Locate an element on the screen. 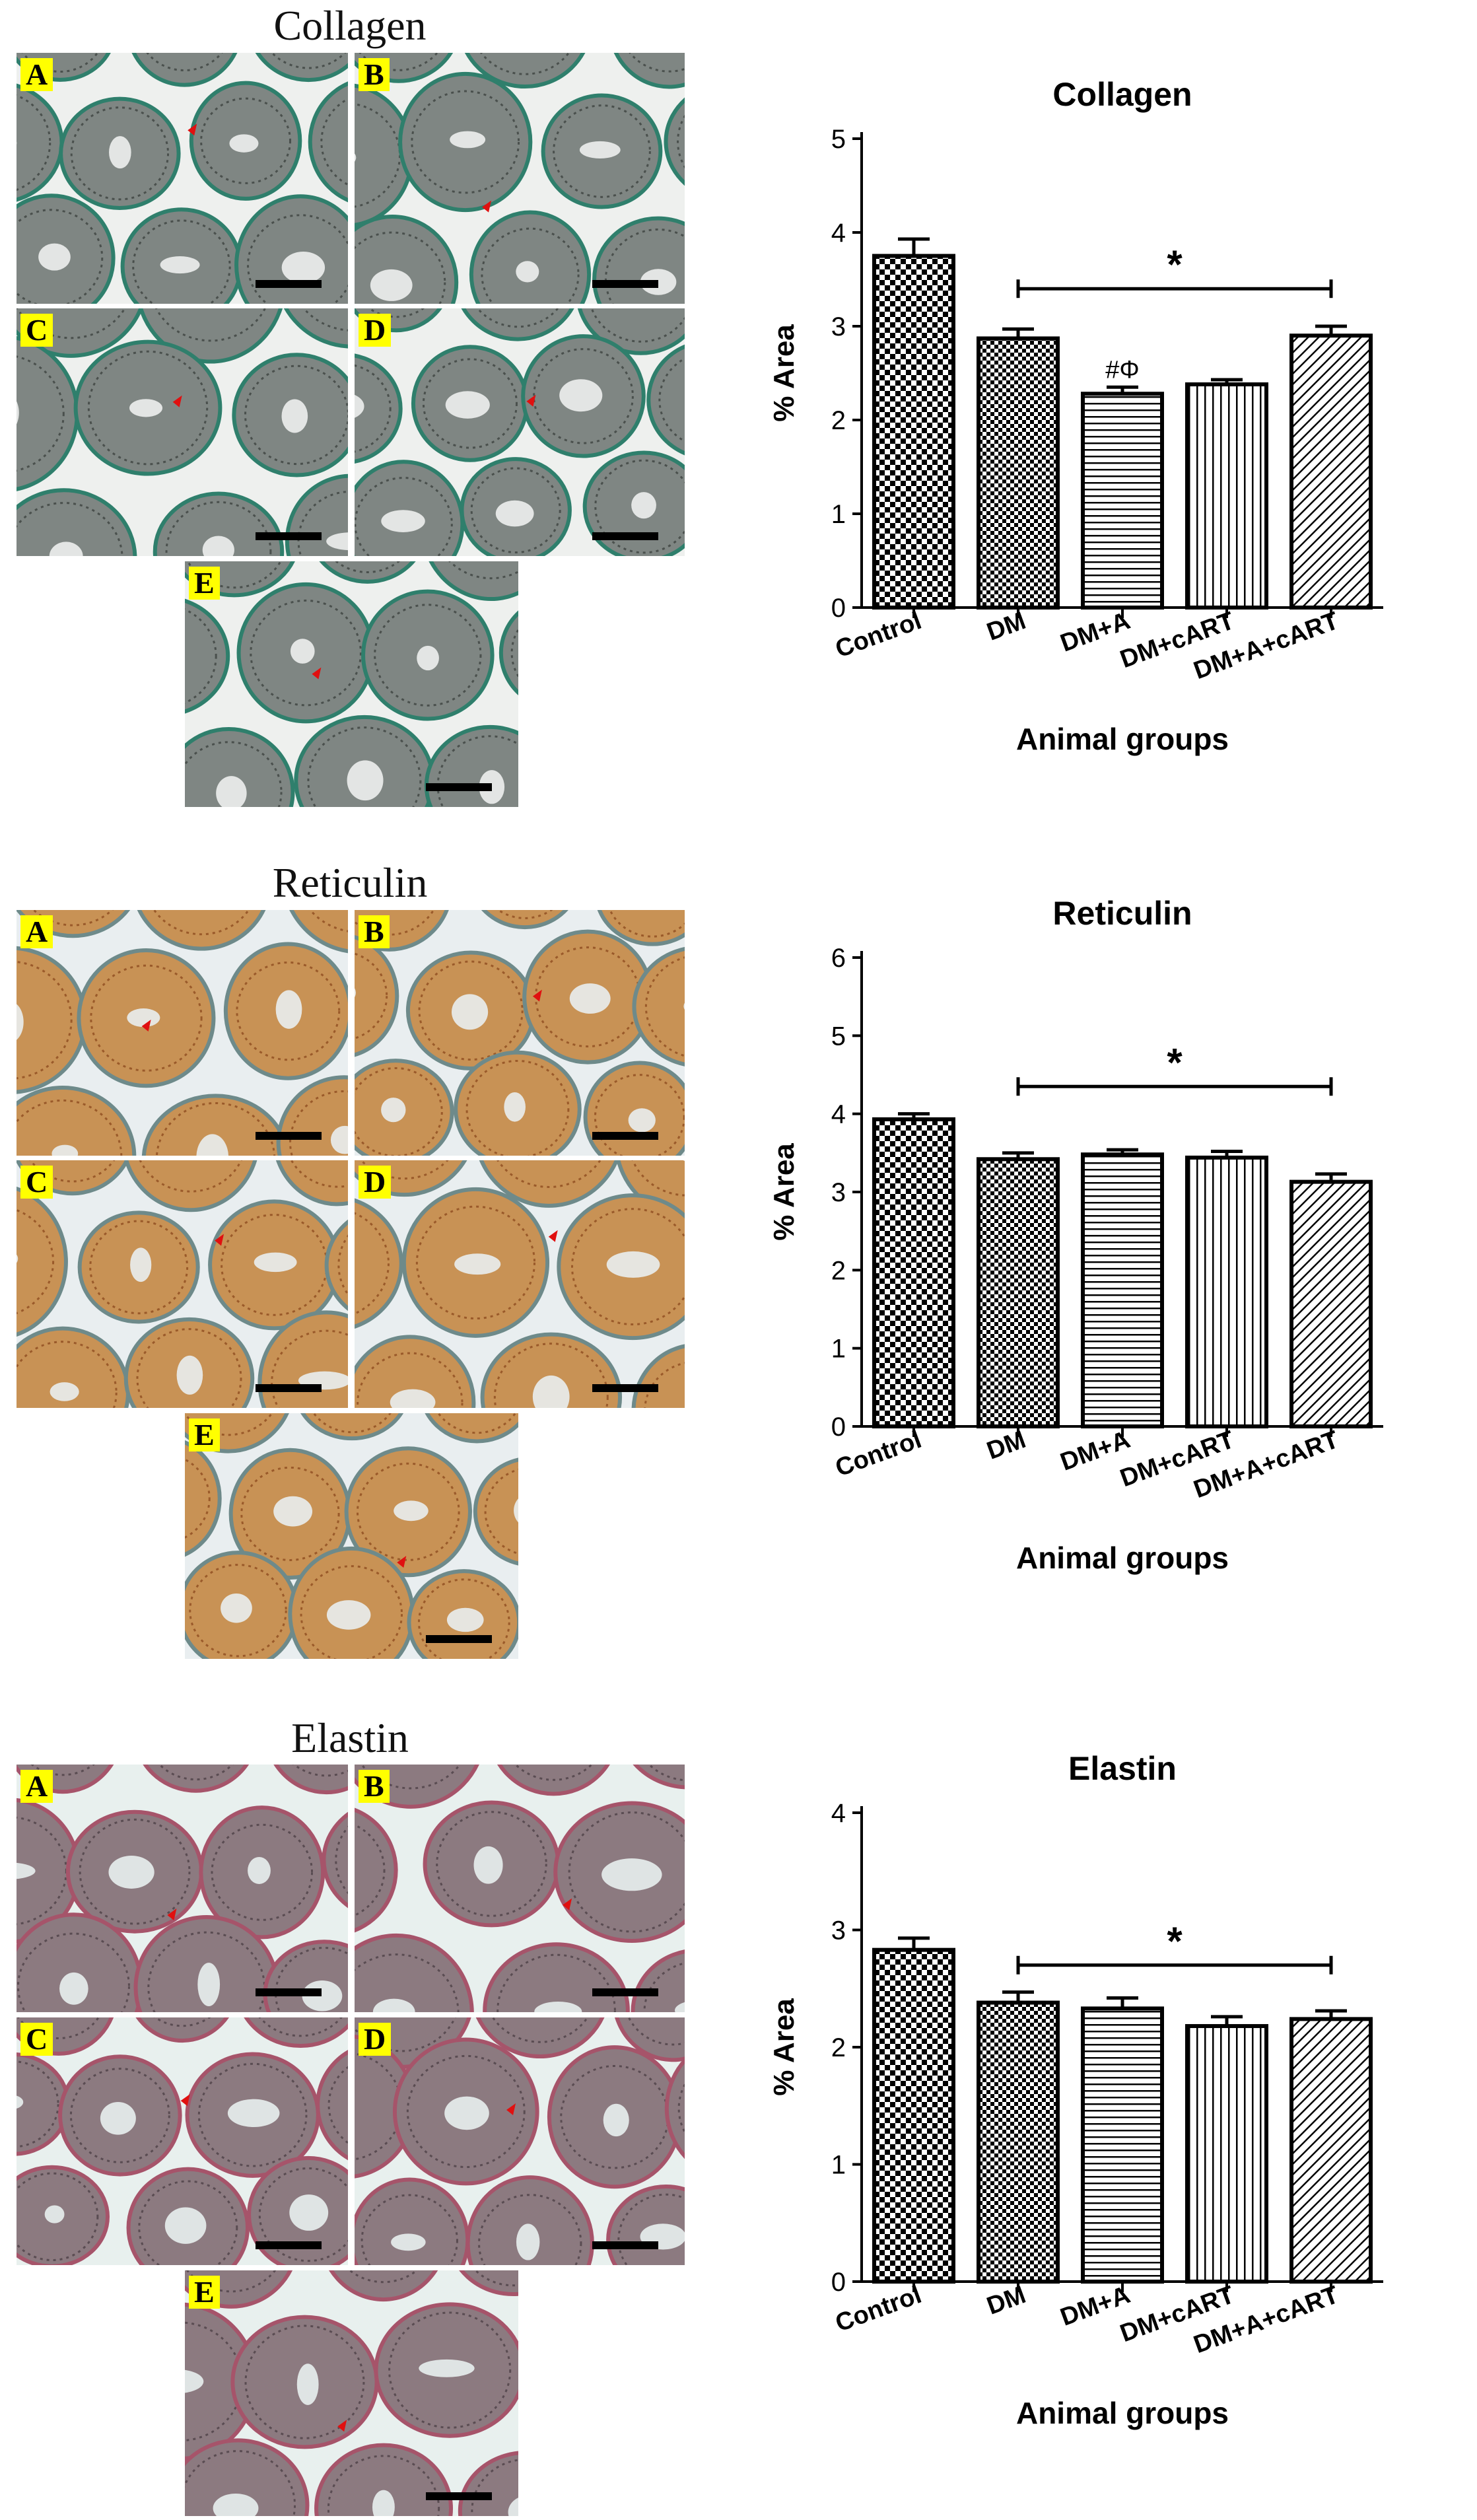 Image resolution: width=1477 pixels, height=2520 pixels. y-tick-label: 5 is located at coordinates (839, 1036).